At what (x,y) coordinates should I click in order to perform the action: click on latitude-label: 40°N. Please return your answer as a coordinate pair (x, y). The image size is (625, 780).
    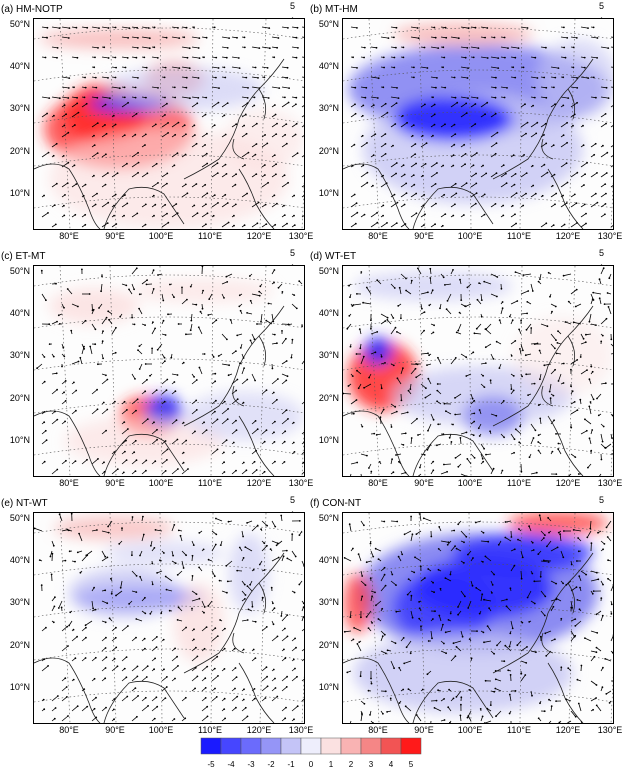
    Looking at the image, I should click on (328, 560).